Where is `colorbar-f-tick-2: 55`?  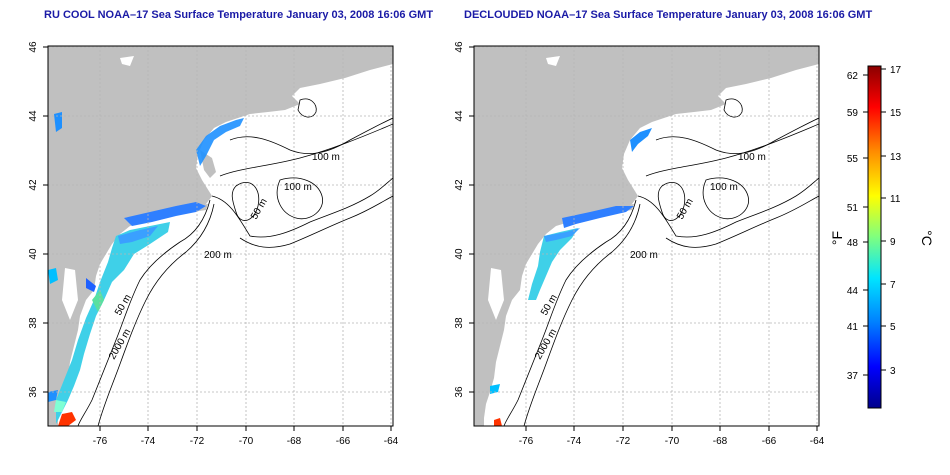 colorbar-f-tick-2: 55 is located at coordinates (853, 159).